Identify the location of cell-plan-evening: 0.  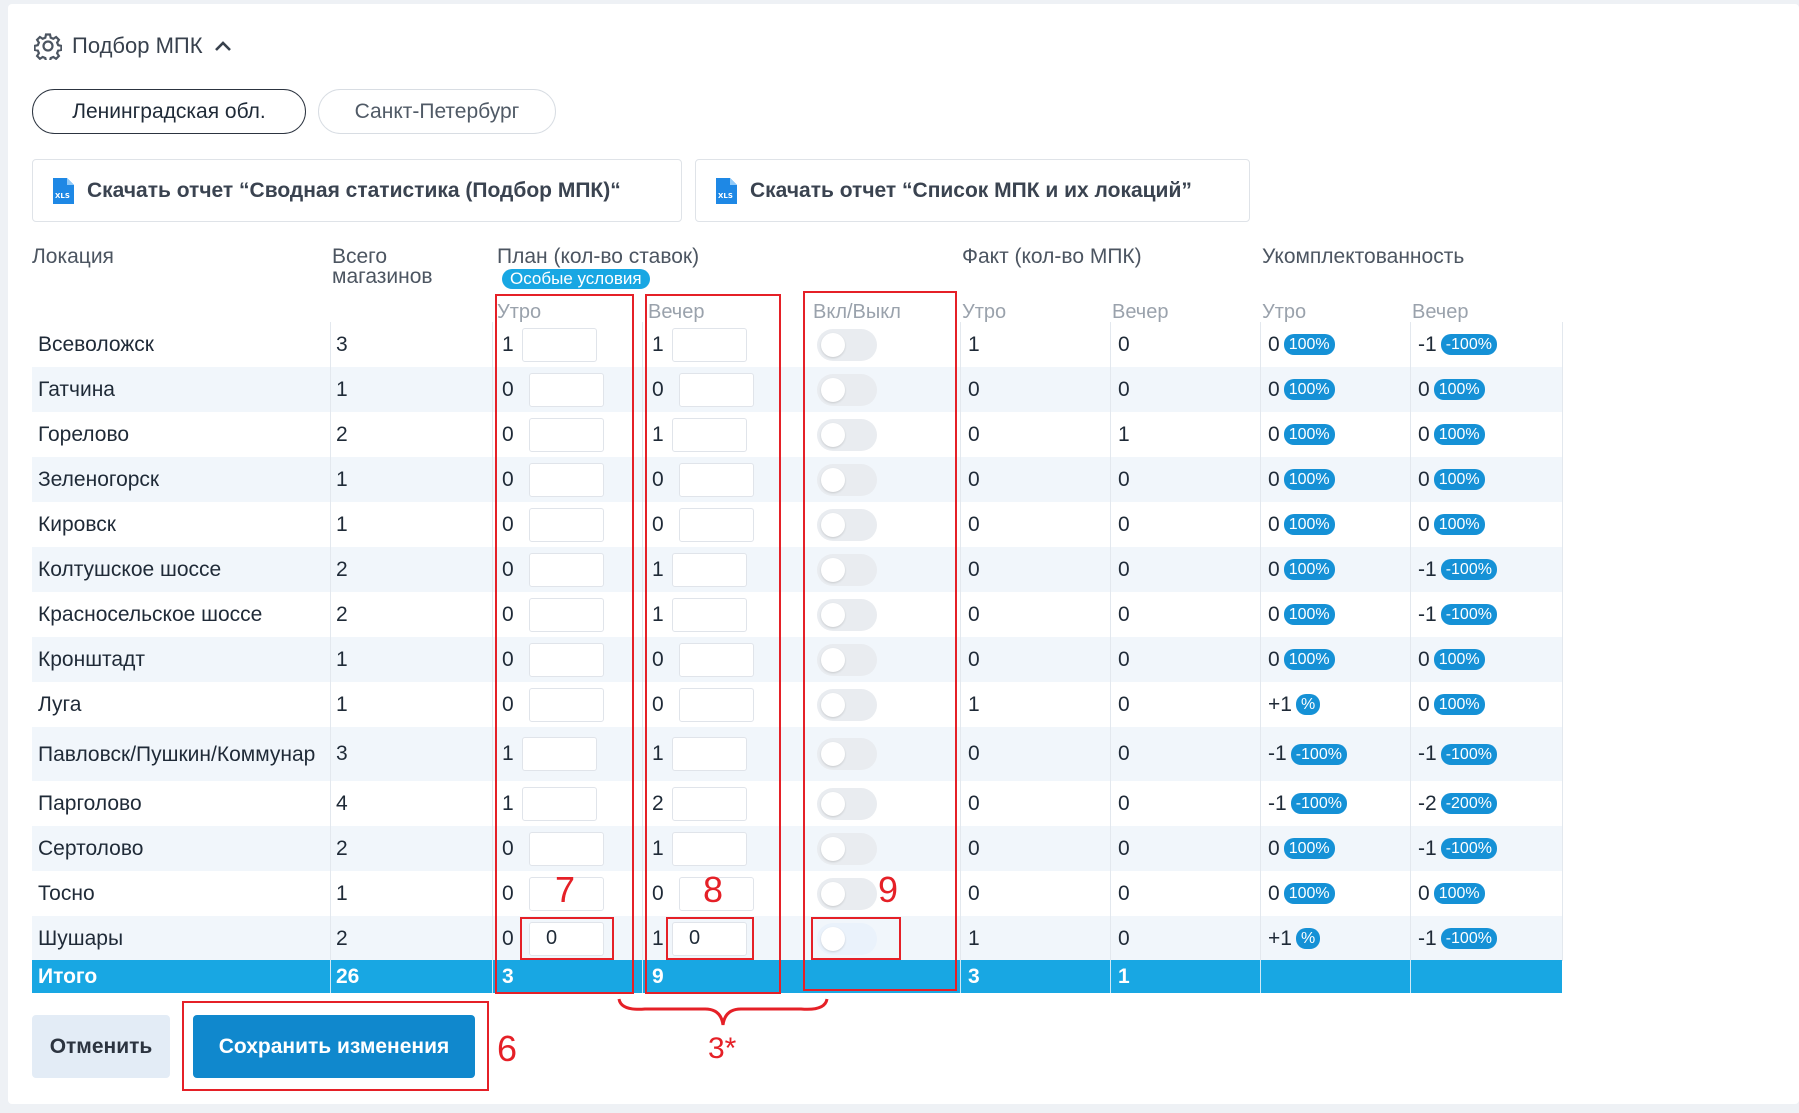
(658, 524).